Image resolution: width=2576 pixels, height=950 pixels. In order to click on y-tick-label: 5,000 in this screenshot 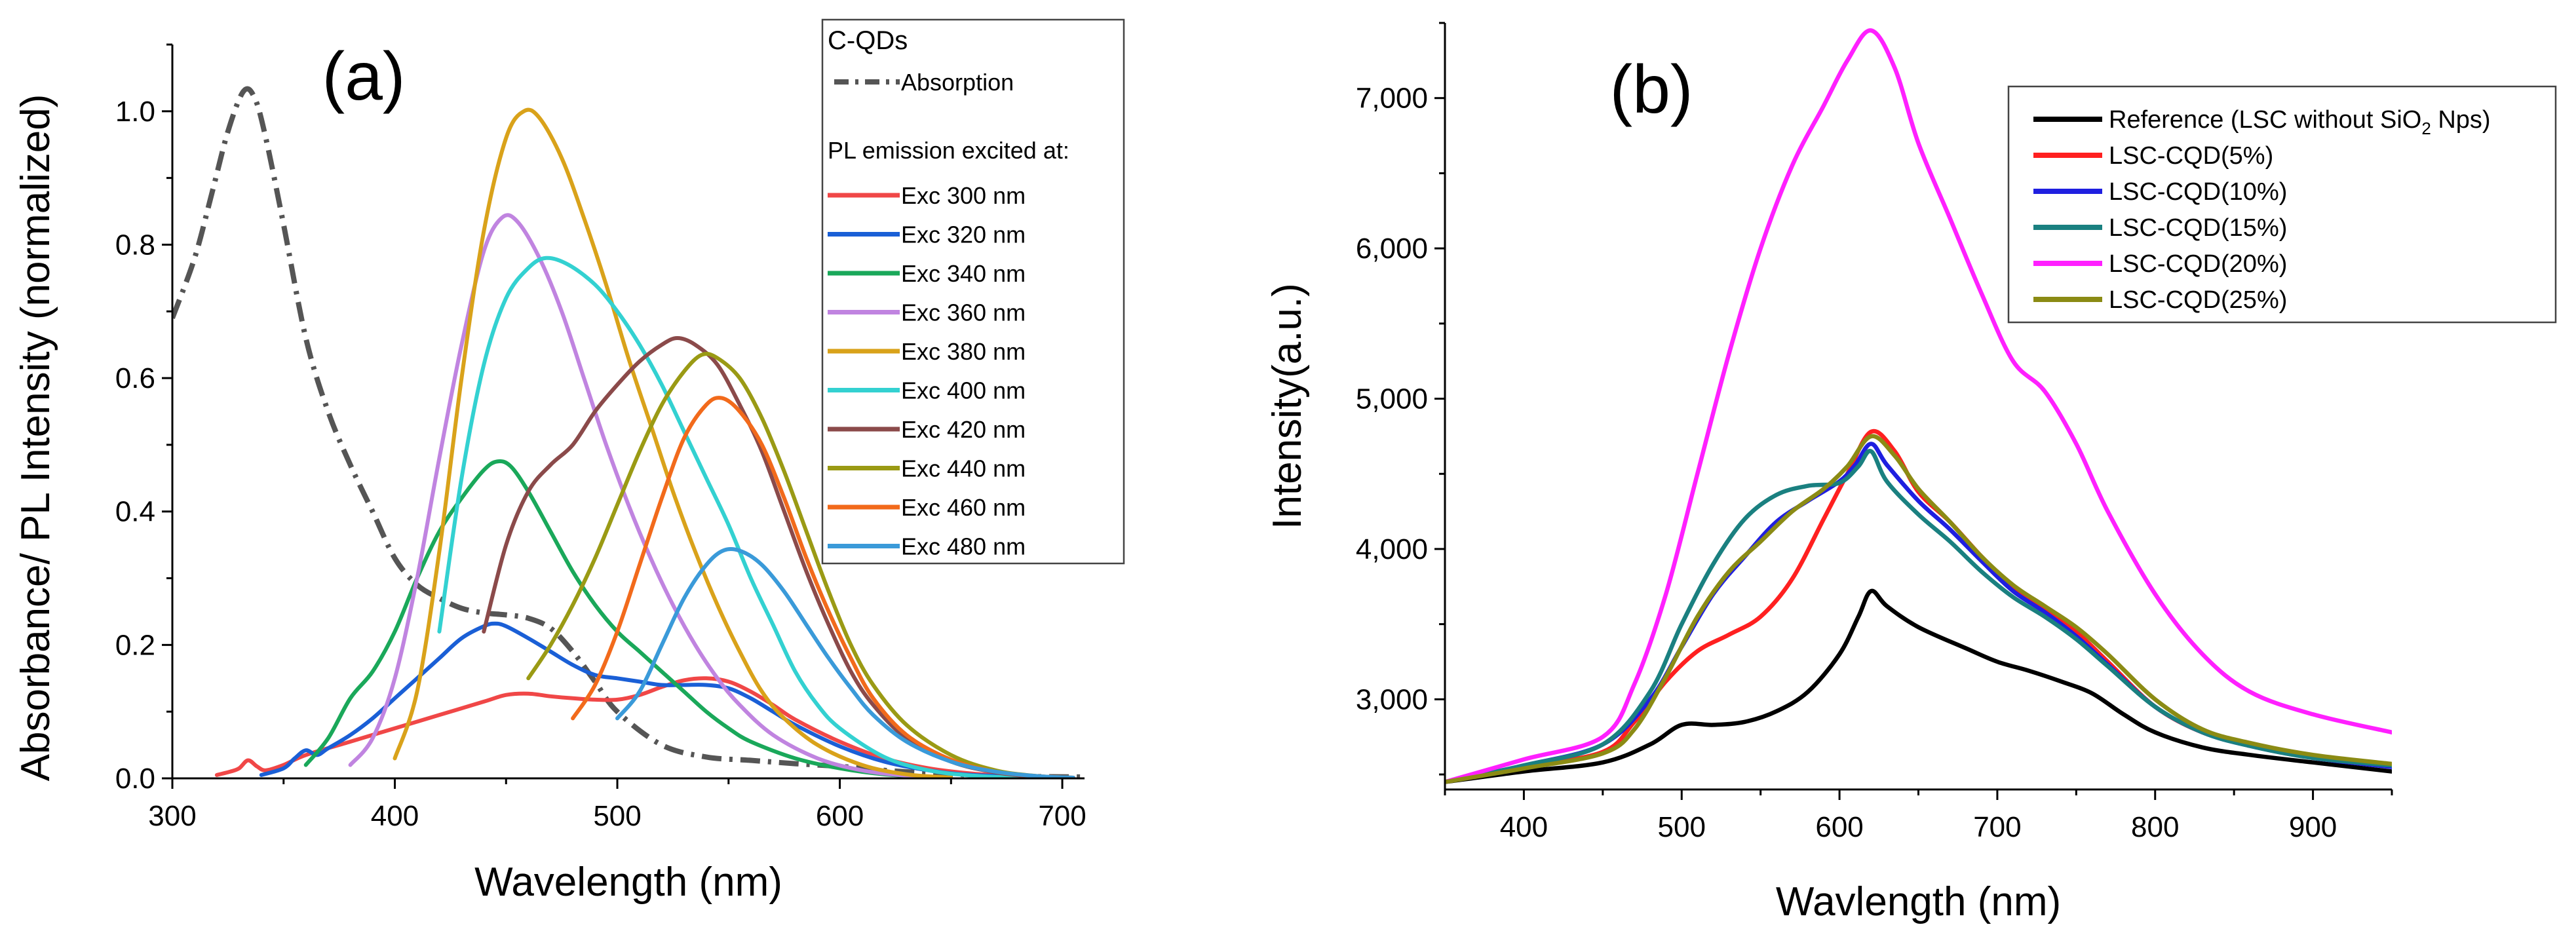, I will do `click(1392, 399)`.